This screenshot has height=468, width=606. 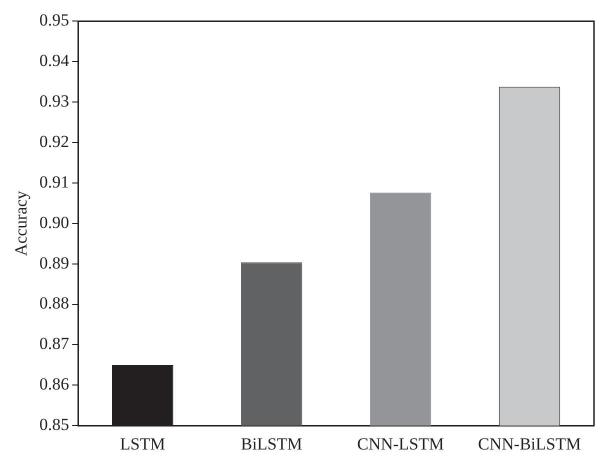 What do you see at coordinates (54, 182) in the screenshot?
I see `y-tick-label: 0.91` at bounding box center [54, 182].